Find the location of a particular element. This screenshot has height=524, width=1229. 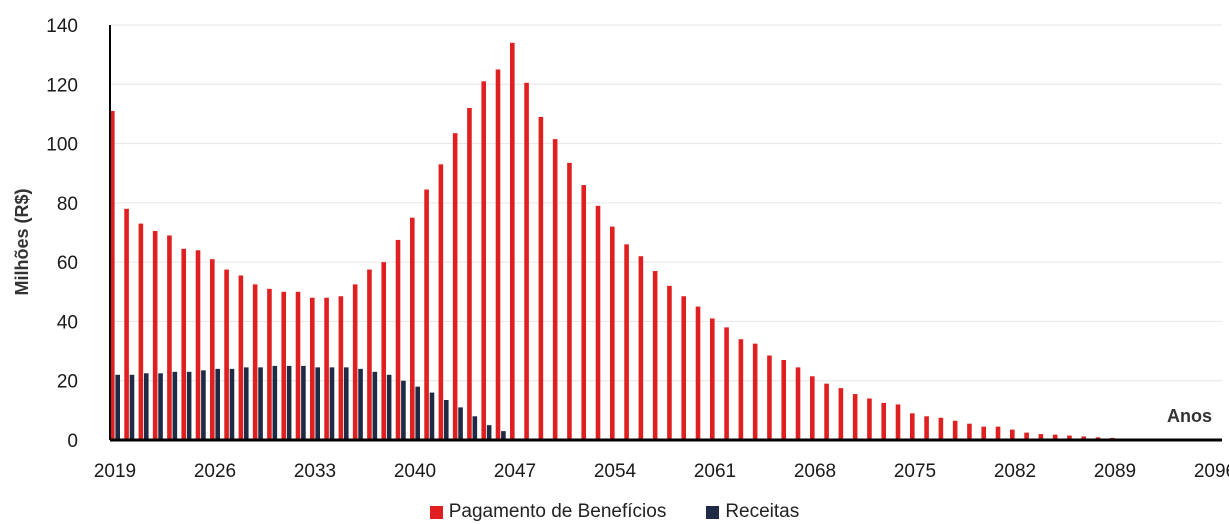

legend-label-beneficios: Pagamento de Benefícios is located at coordinates (557, 511).